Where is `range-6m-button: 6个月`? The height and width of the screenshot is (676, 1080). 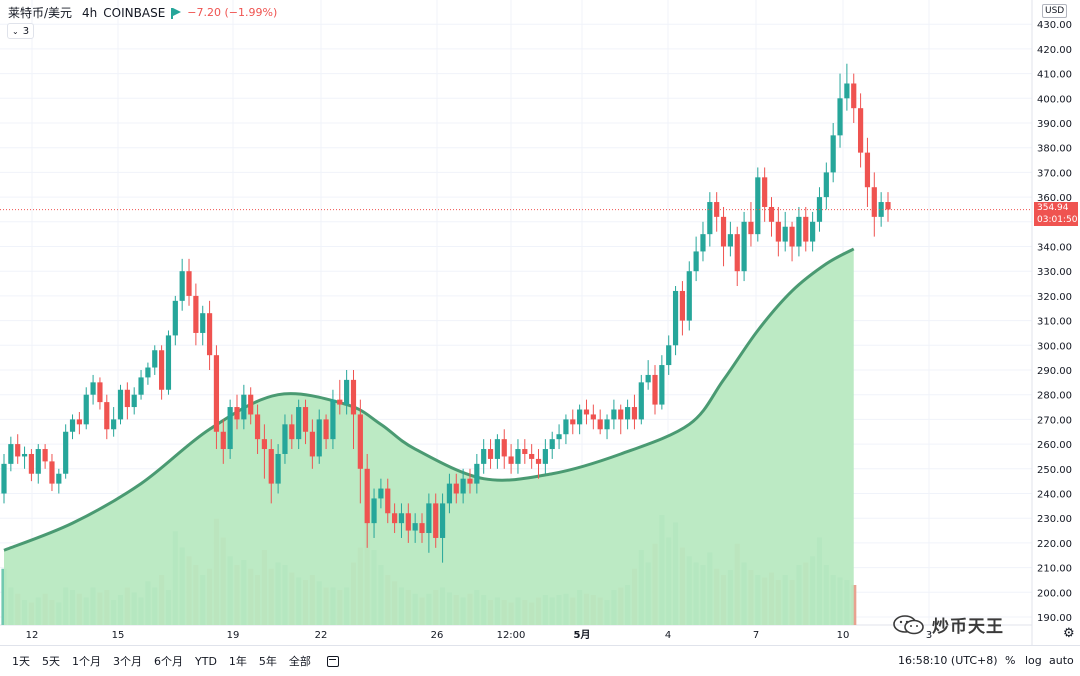 range-6m-button: 6个月 is located at coordinates (168, 661).